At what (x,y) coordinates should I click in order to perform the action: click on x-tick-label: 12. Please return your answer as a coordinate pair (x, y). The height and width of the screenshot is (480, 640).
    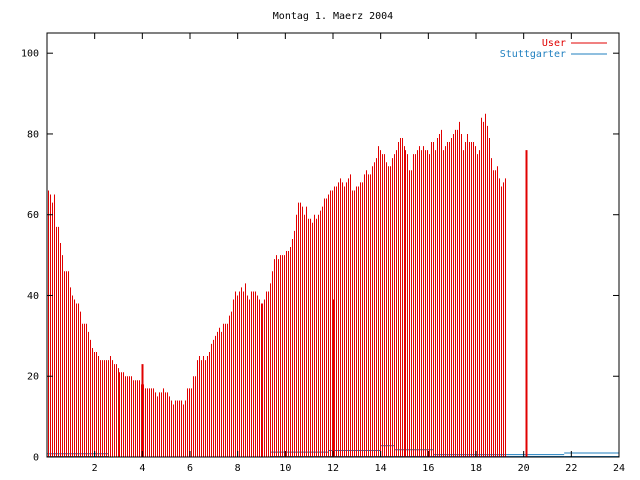
    Looking at the image, I should click on (333, 468).